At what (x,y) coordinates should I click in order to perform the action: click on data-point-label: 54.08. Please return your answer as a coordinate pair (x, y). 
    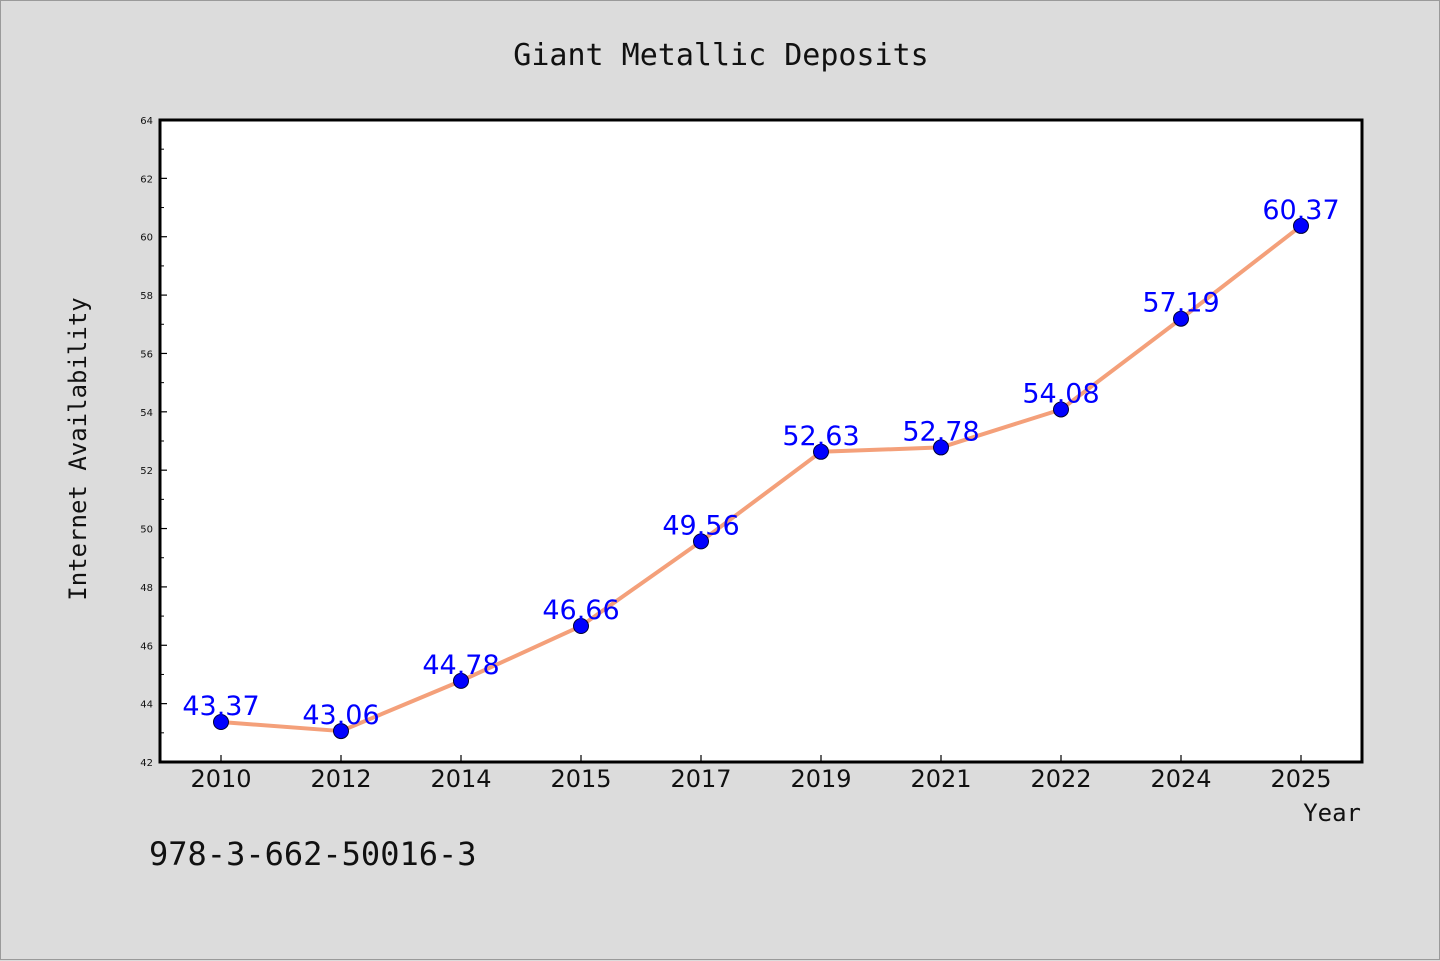
    Looking at the image, I should click on (1060, 393).